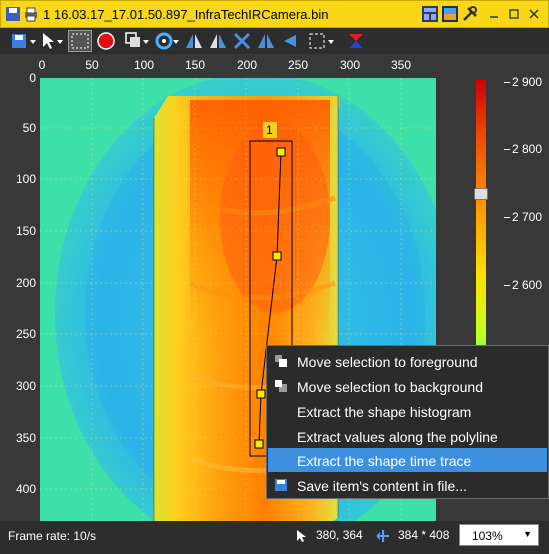  Describe the element at coordinates (514, 14) in the screenshot. I see `restore-icon` at that location.